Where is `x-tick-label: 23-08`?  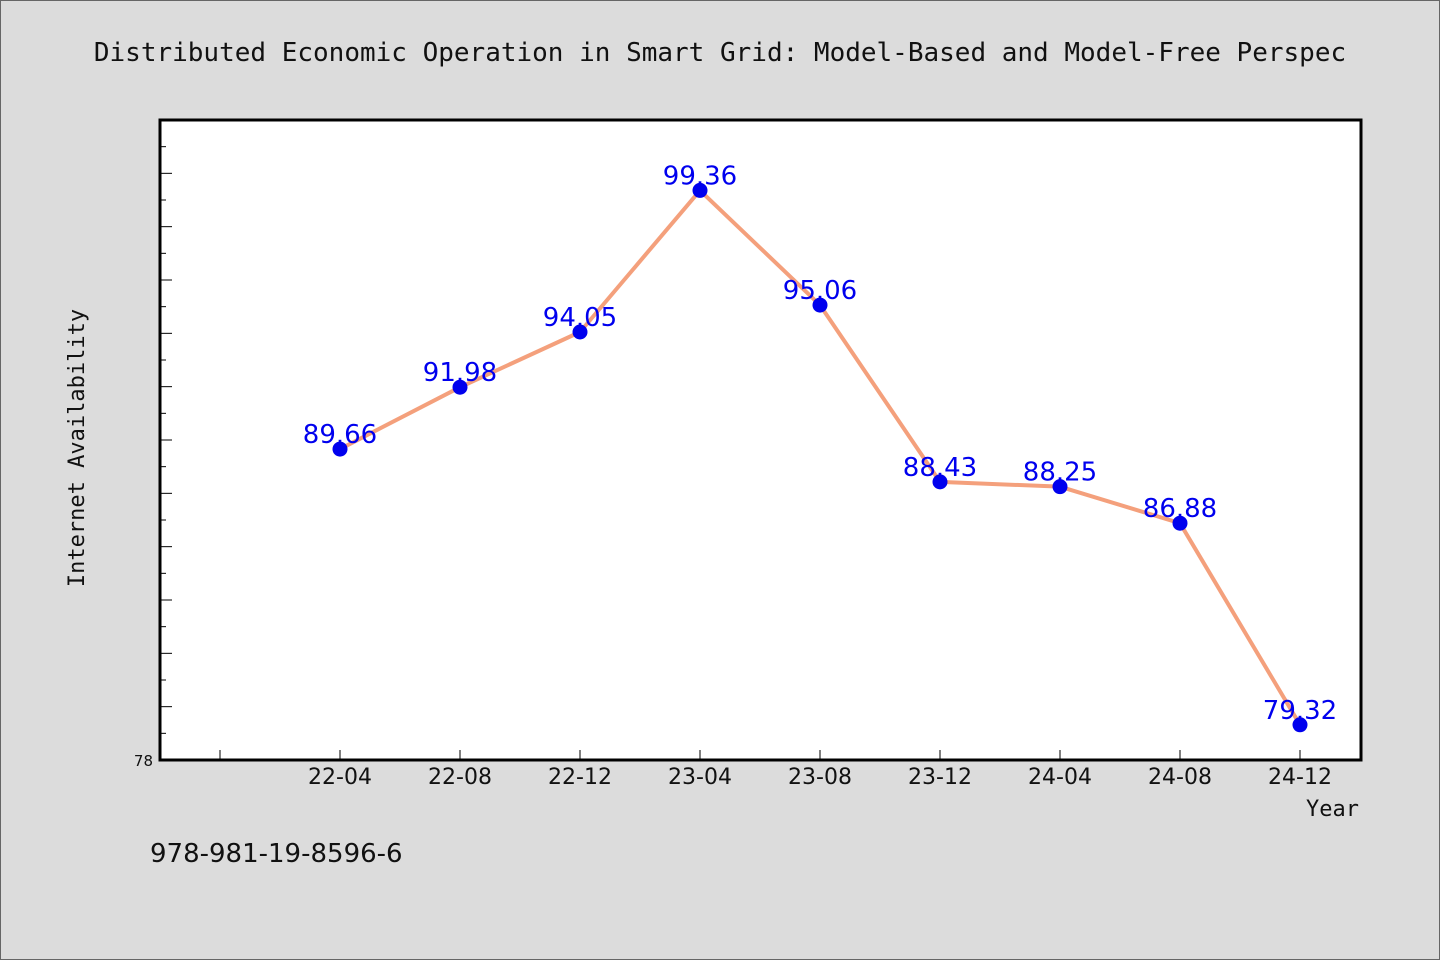
x-tick-label: 23-08 is located at coordinates (820, 777).